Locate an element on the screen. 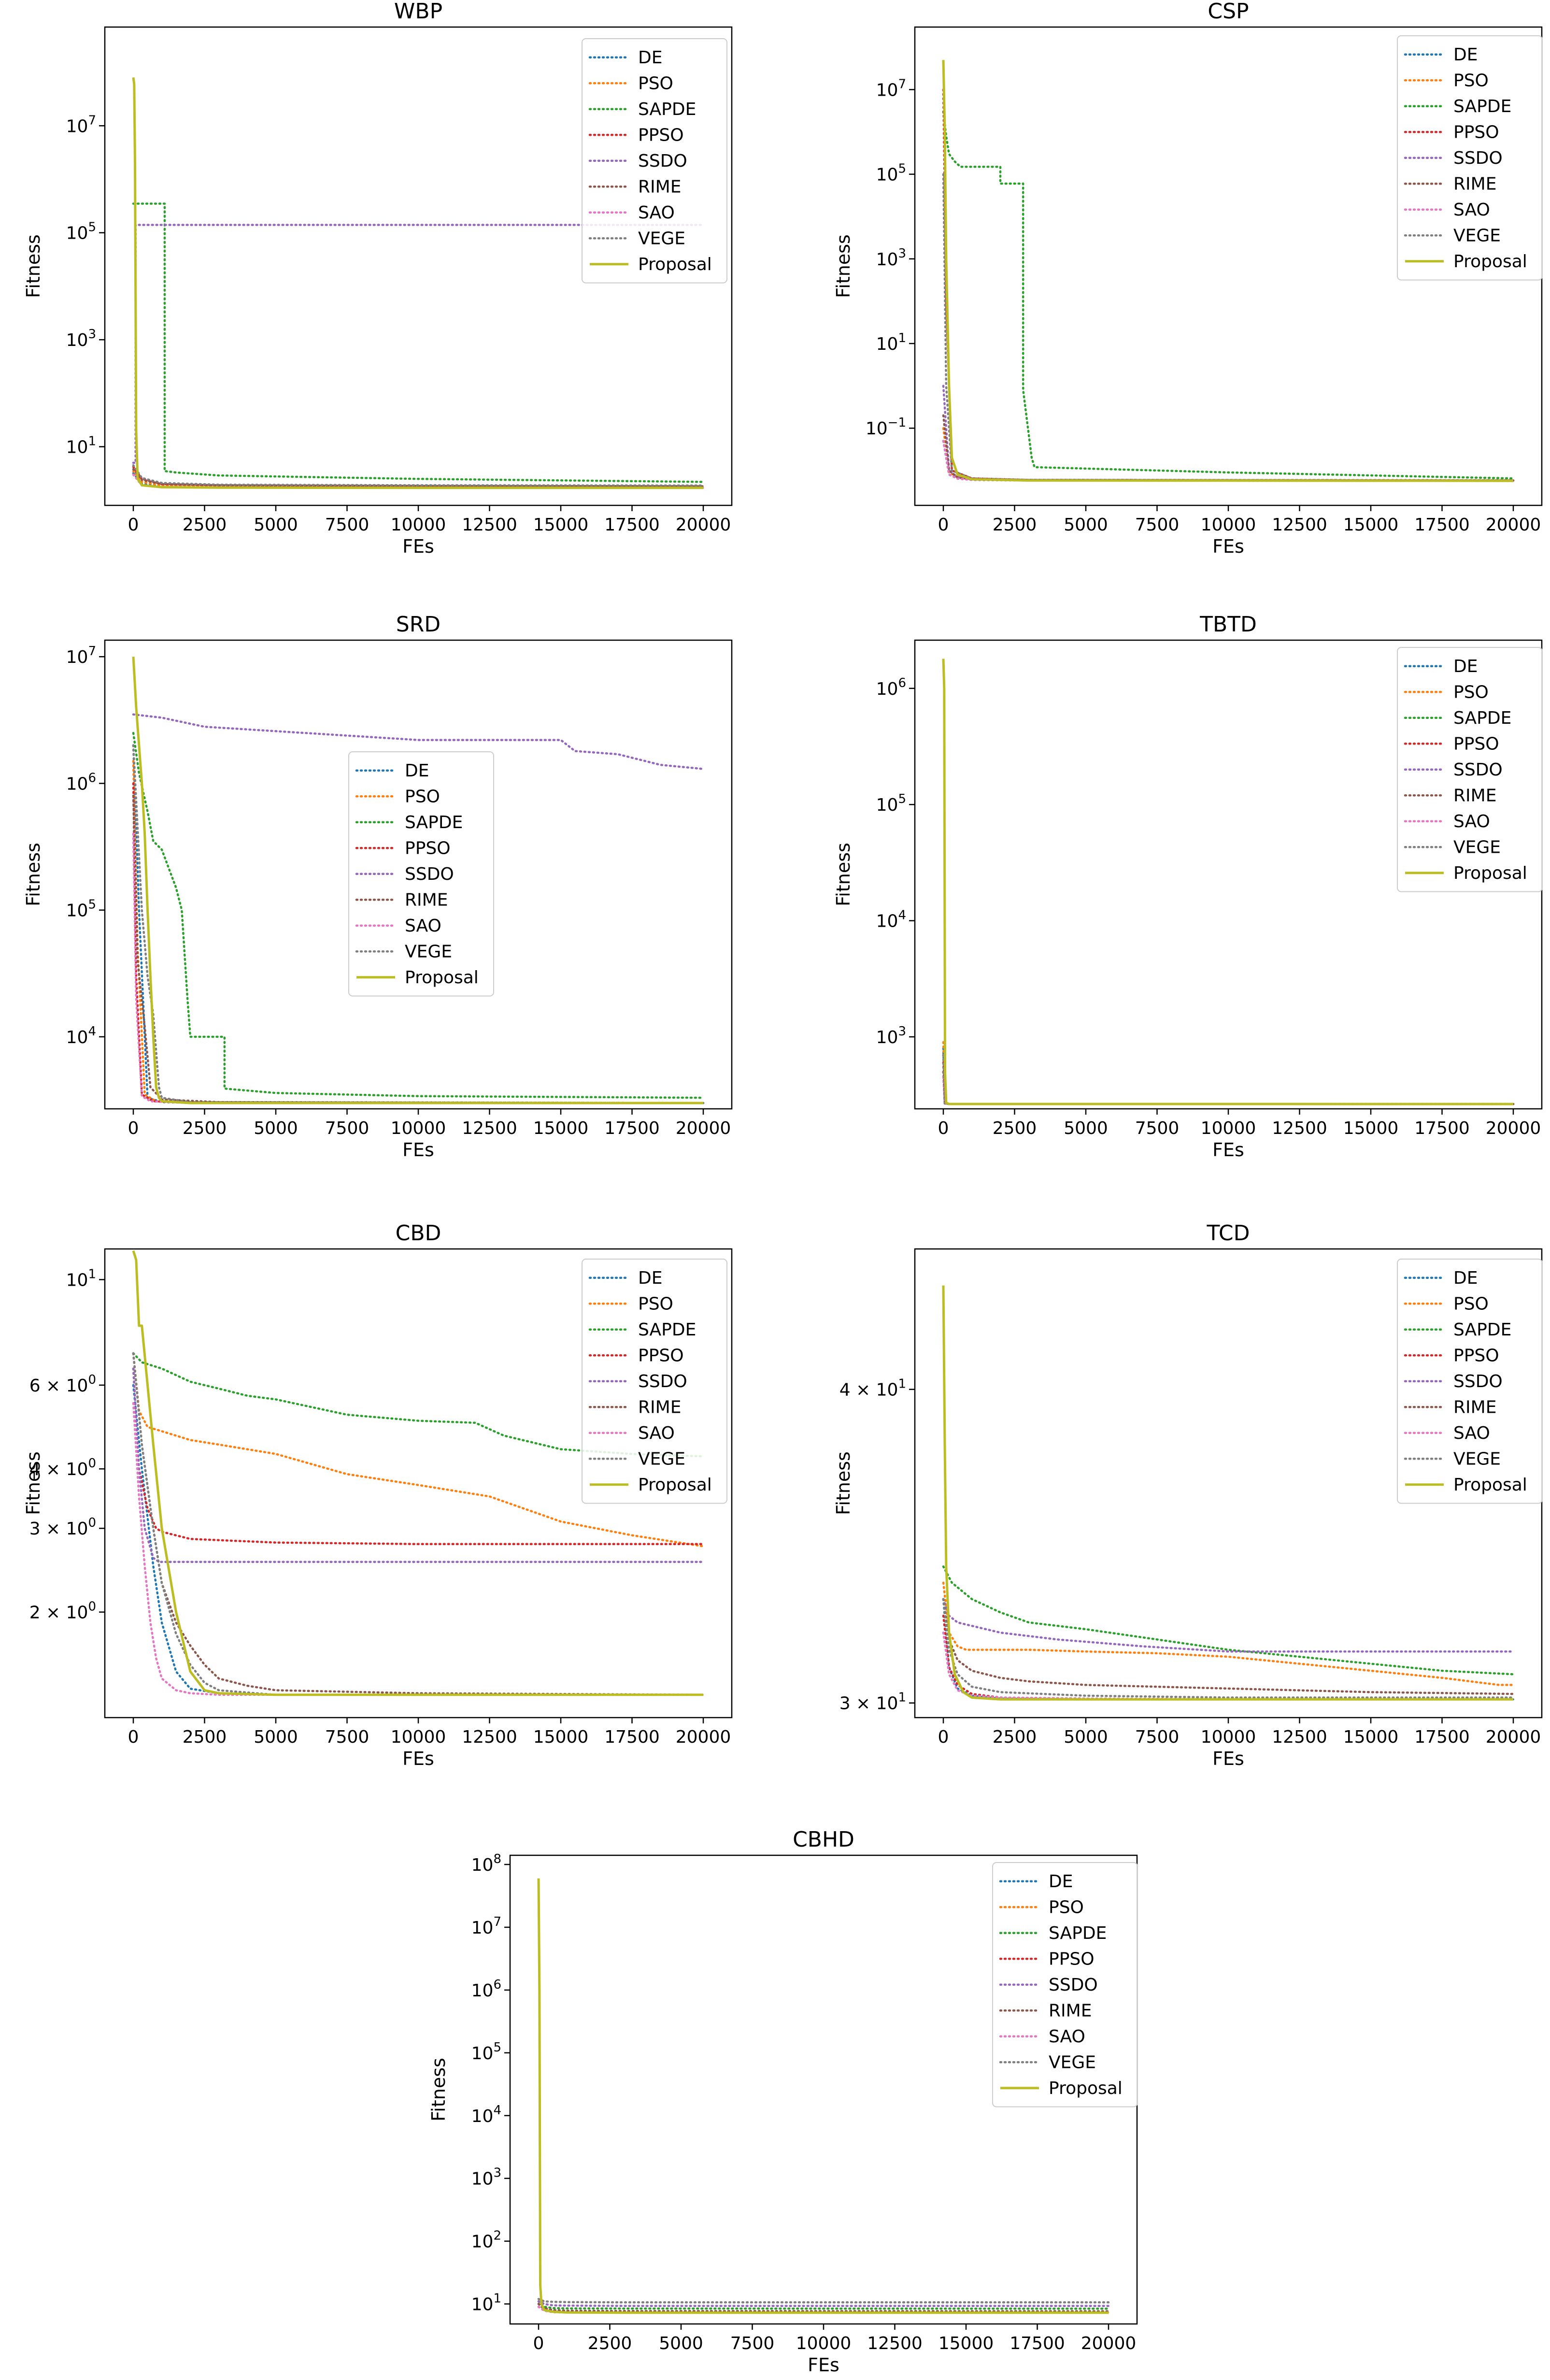 This screenshot has width=1550, height=2380. x-tick-label: 10000 is located at coordinates (1228, 1737).